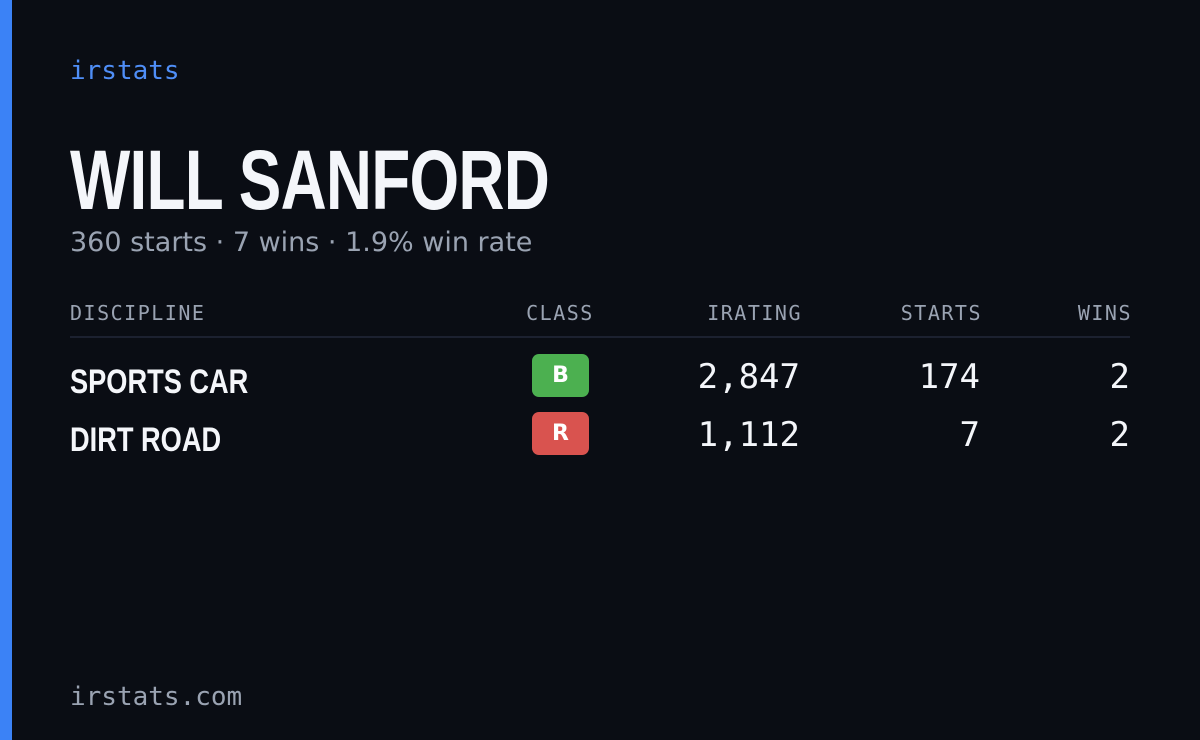 The image size is (1200, 740). What do you see at coordinates (1104, 313) in the screenshot?
I see `header-wins: WINS` at bounding box center [1104, 313].